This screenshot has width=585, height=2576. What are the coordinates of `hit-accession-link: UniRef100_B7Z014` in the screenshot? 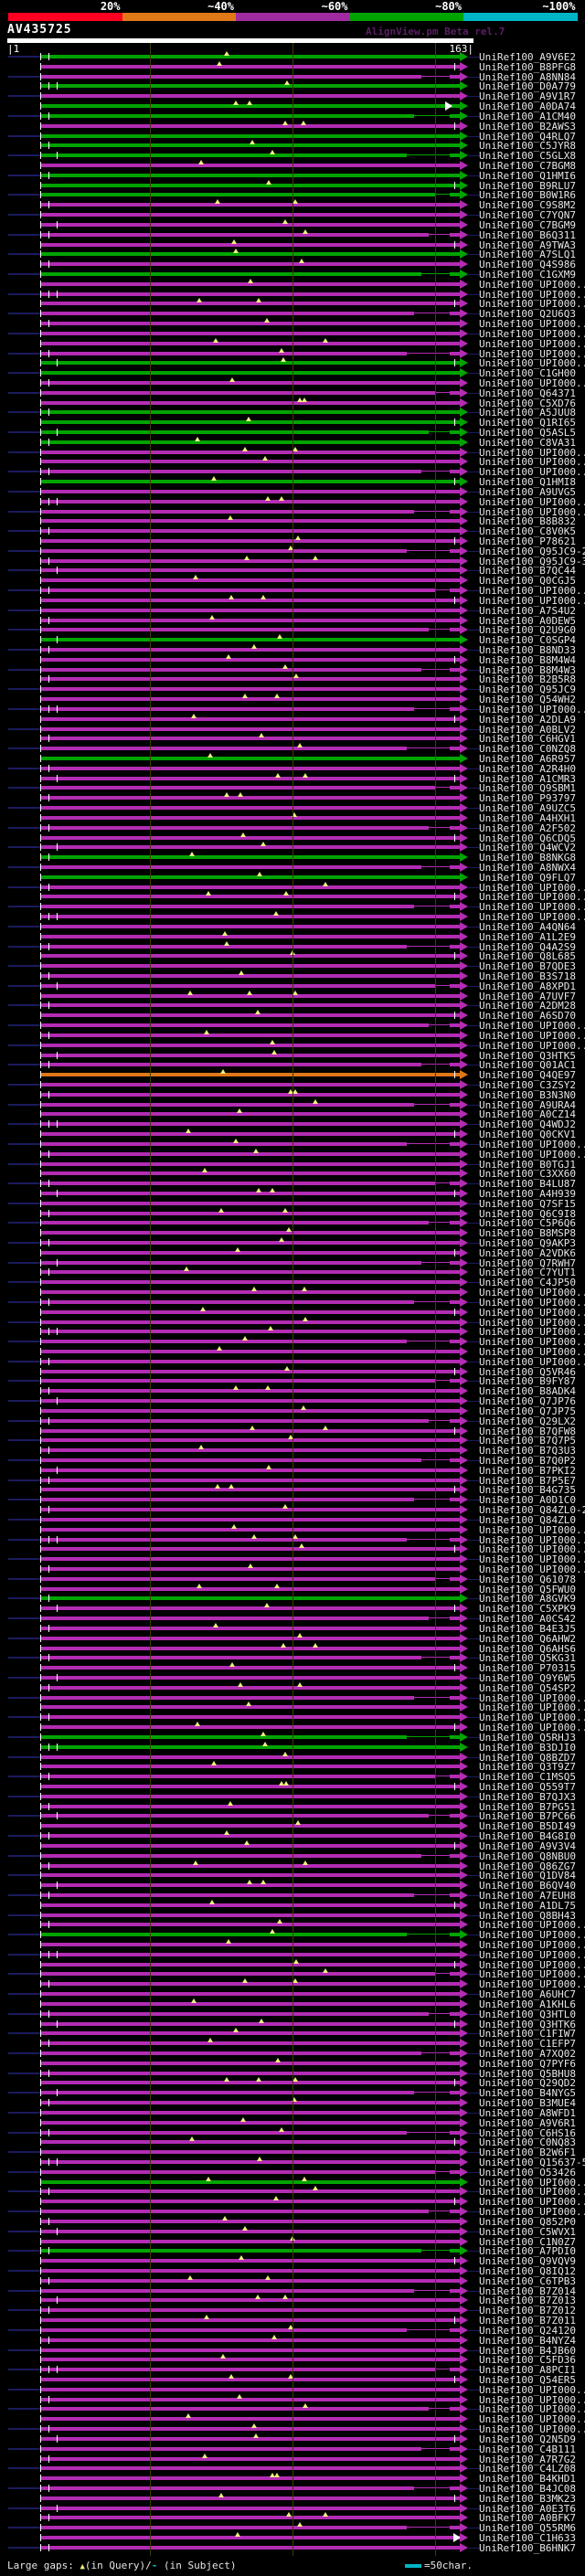 It's located at (528, 2291).